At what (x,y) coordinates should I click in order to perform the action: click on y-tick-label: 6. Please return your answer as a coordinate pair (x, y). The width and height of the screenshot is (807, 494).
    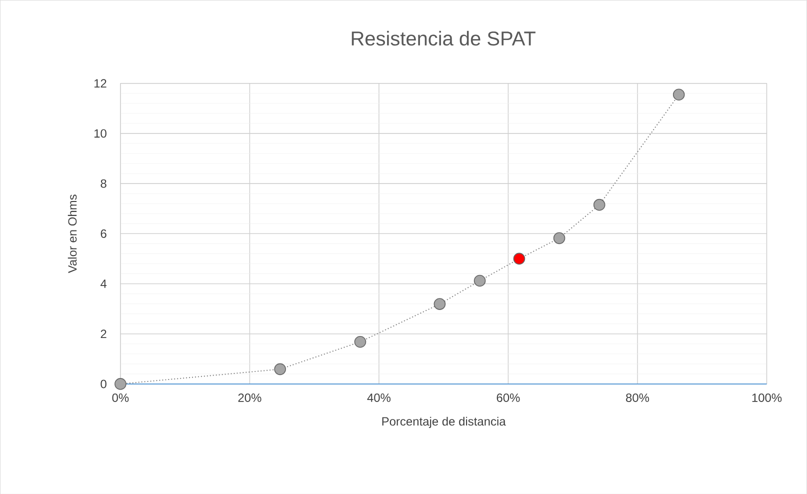
    Looking at the image, I should click on (103, 233).